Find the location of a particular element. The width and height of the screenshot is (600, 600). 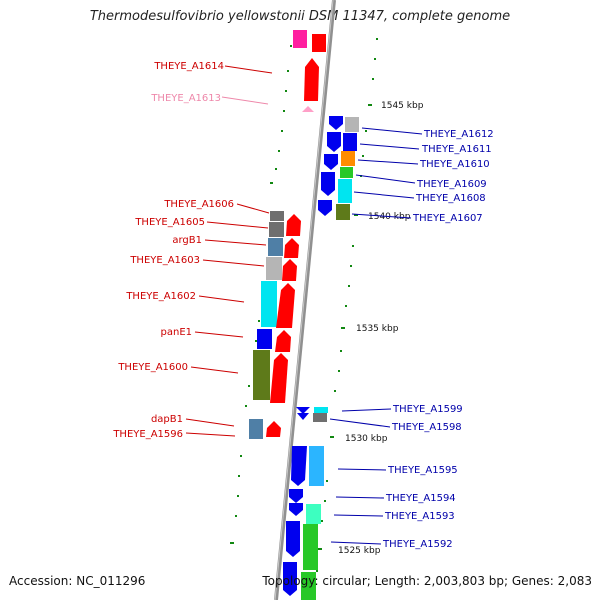

gene-arrow-panE1 is located at coordinates (283, 341).